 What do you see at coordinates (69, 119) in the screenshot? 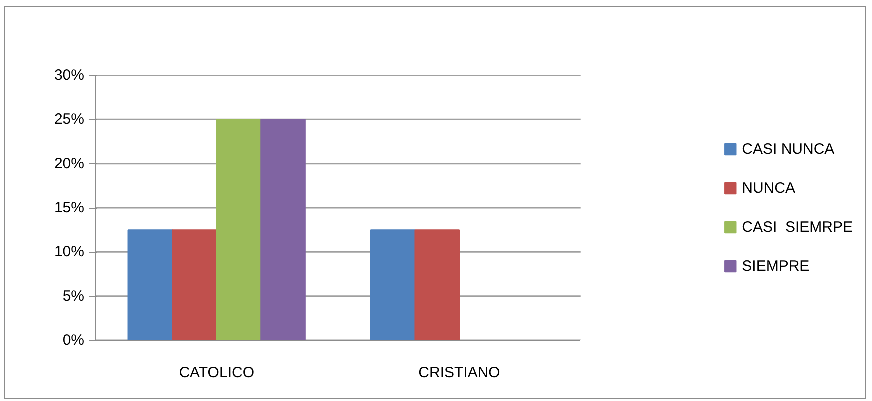
I see `y-tick-label: 25%` at bounding box center [69, 119].